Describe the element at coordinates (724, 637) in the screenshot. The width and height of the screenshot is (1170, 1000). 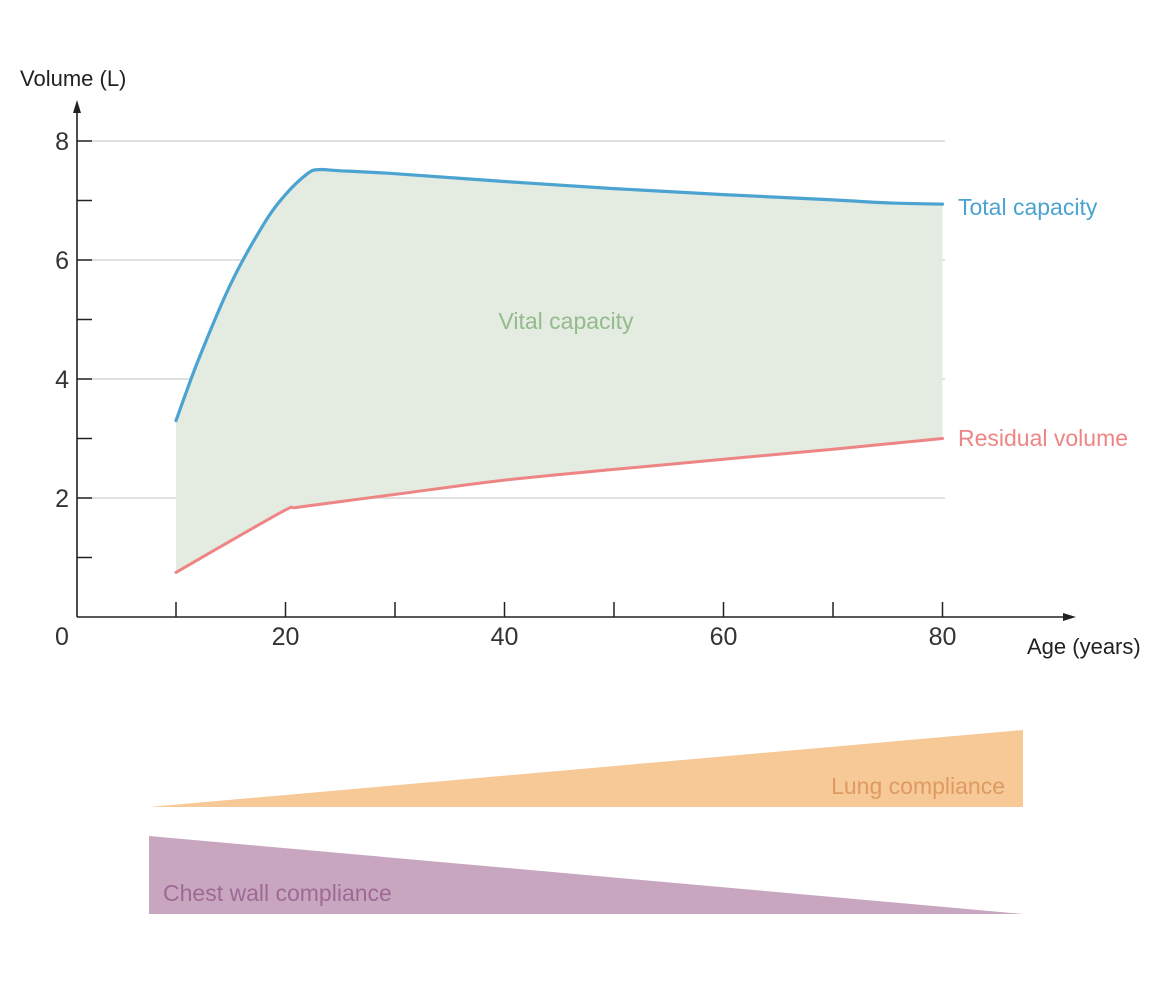
I see `x-tick-label: 60` at that location.